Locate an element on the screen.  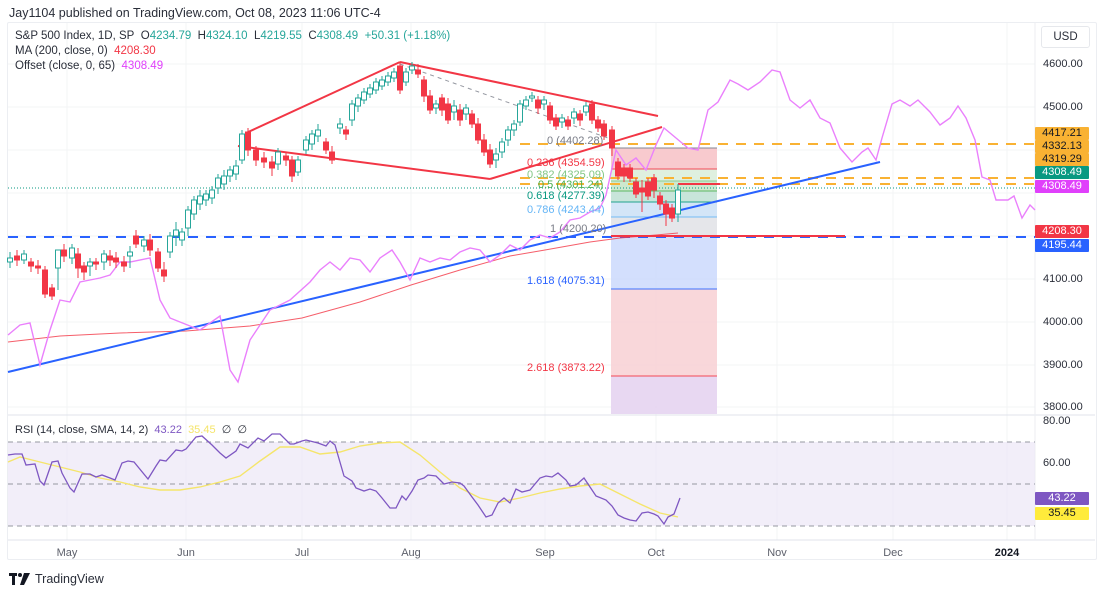
y-tick: 4600.00 is located at coordinates (1063, 64).